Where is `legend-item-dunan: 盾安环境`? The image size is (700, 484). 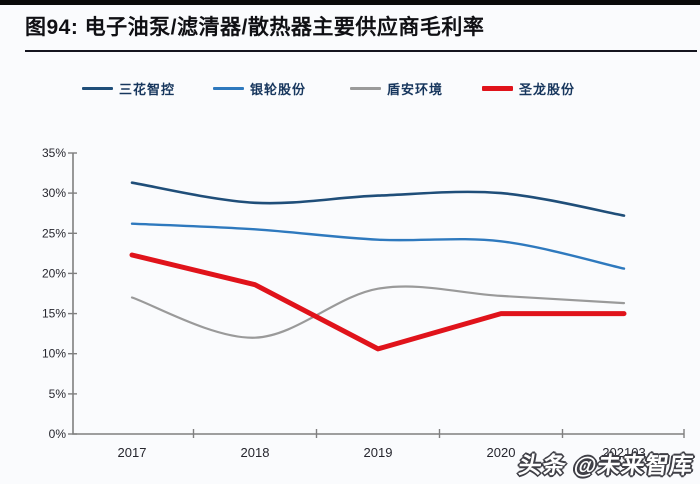 legend-item-dunan: 盾安环境 is located at coordinates (396, 88).